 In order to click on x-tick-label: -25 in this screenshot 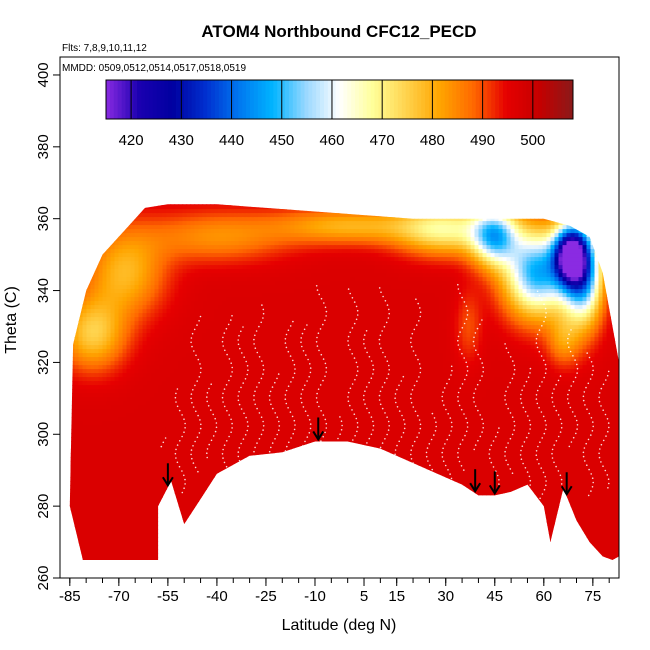, I will do `click(266, 596)`.